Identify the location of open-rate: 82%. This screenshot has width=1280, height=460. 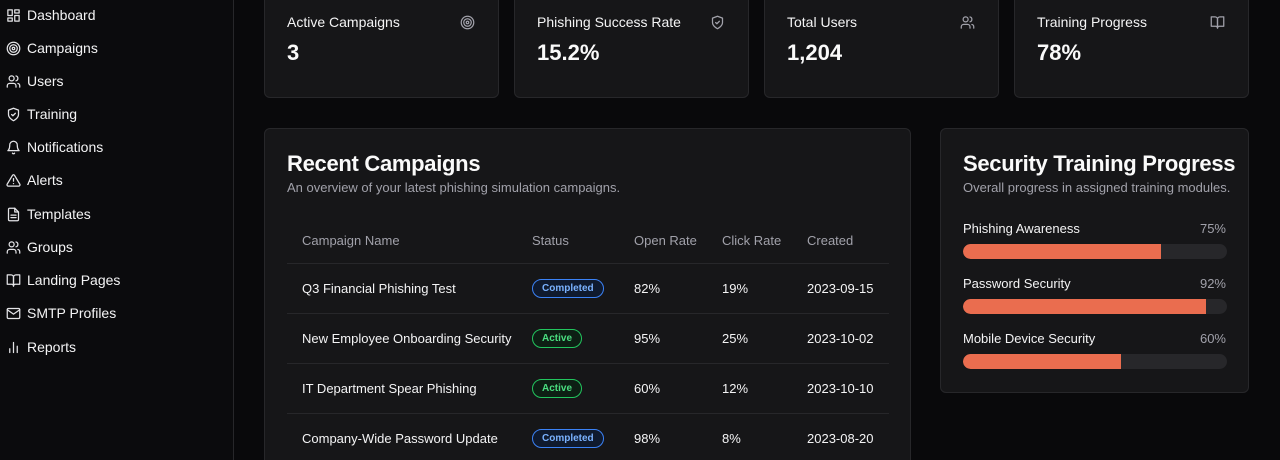
(663, 288).